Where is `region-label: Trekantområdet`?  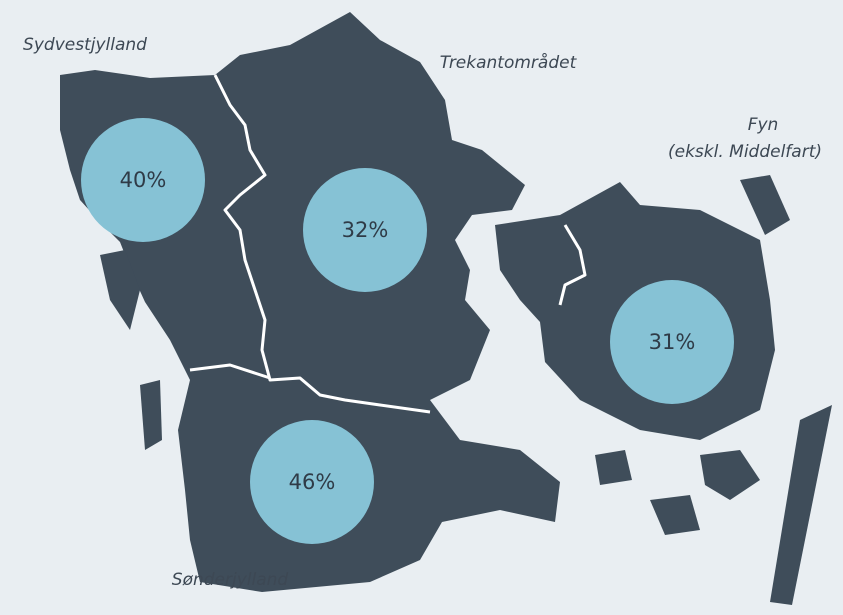 region-label: Trekantområdet is located at coordinates (509, 62).